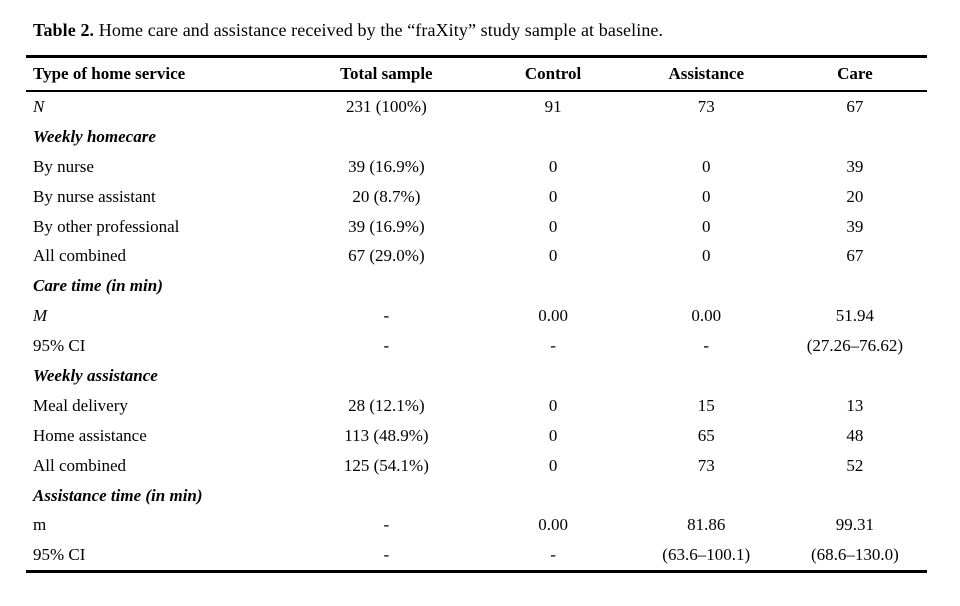  Describe the element at coordinates (855, 465) in the screenshot. I see `table-cell: 52` at that location.